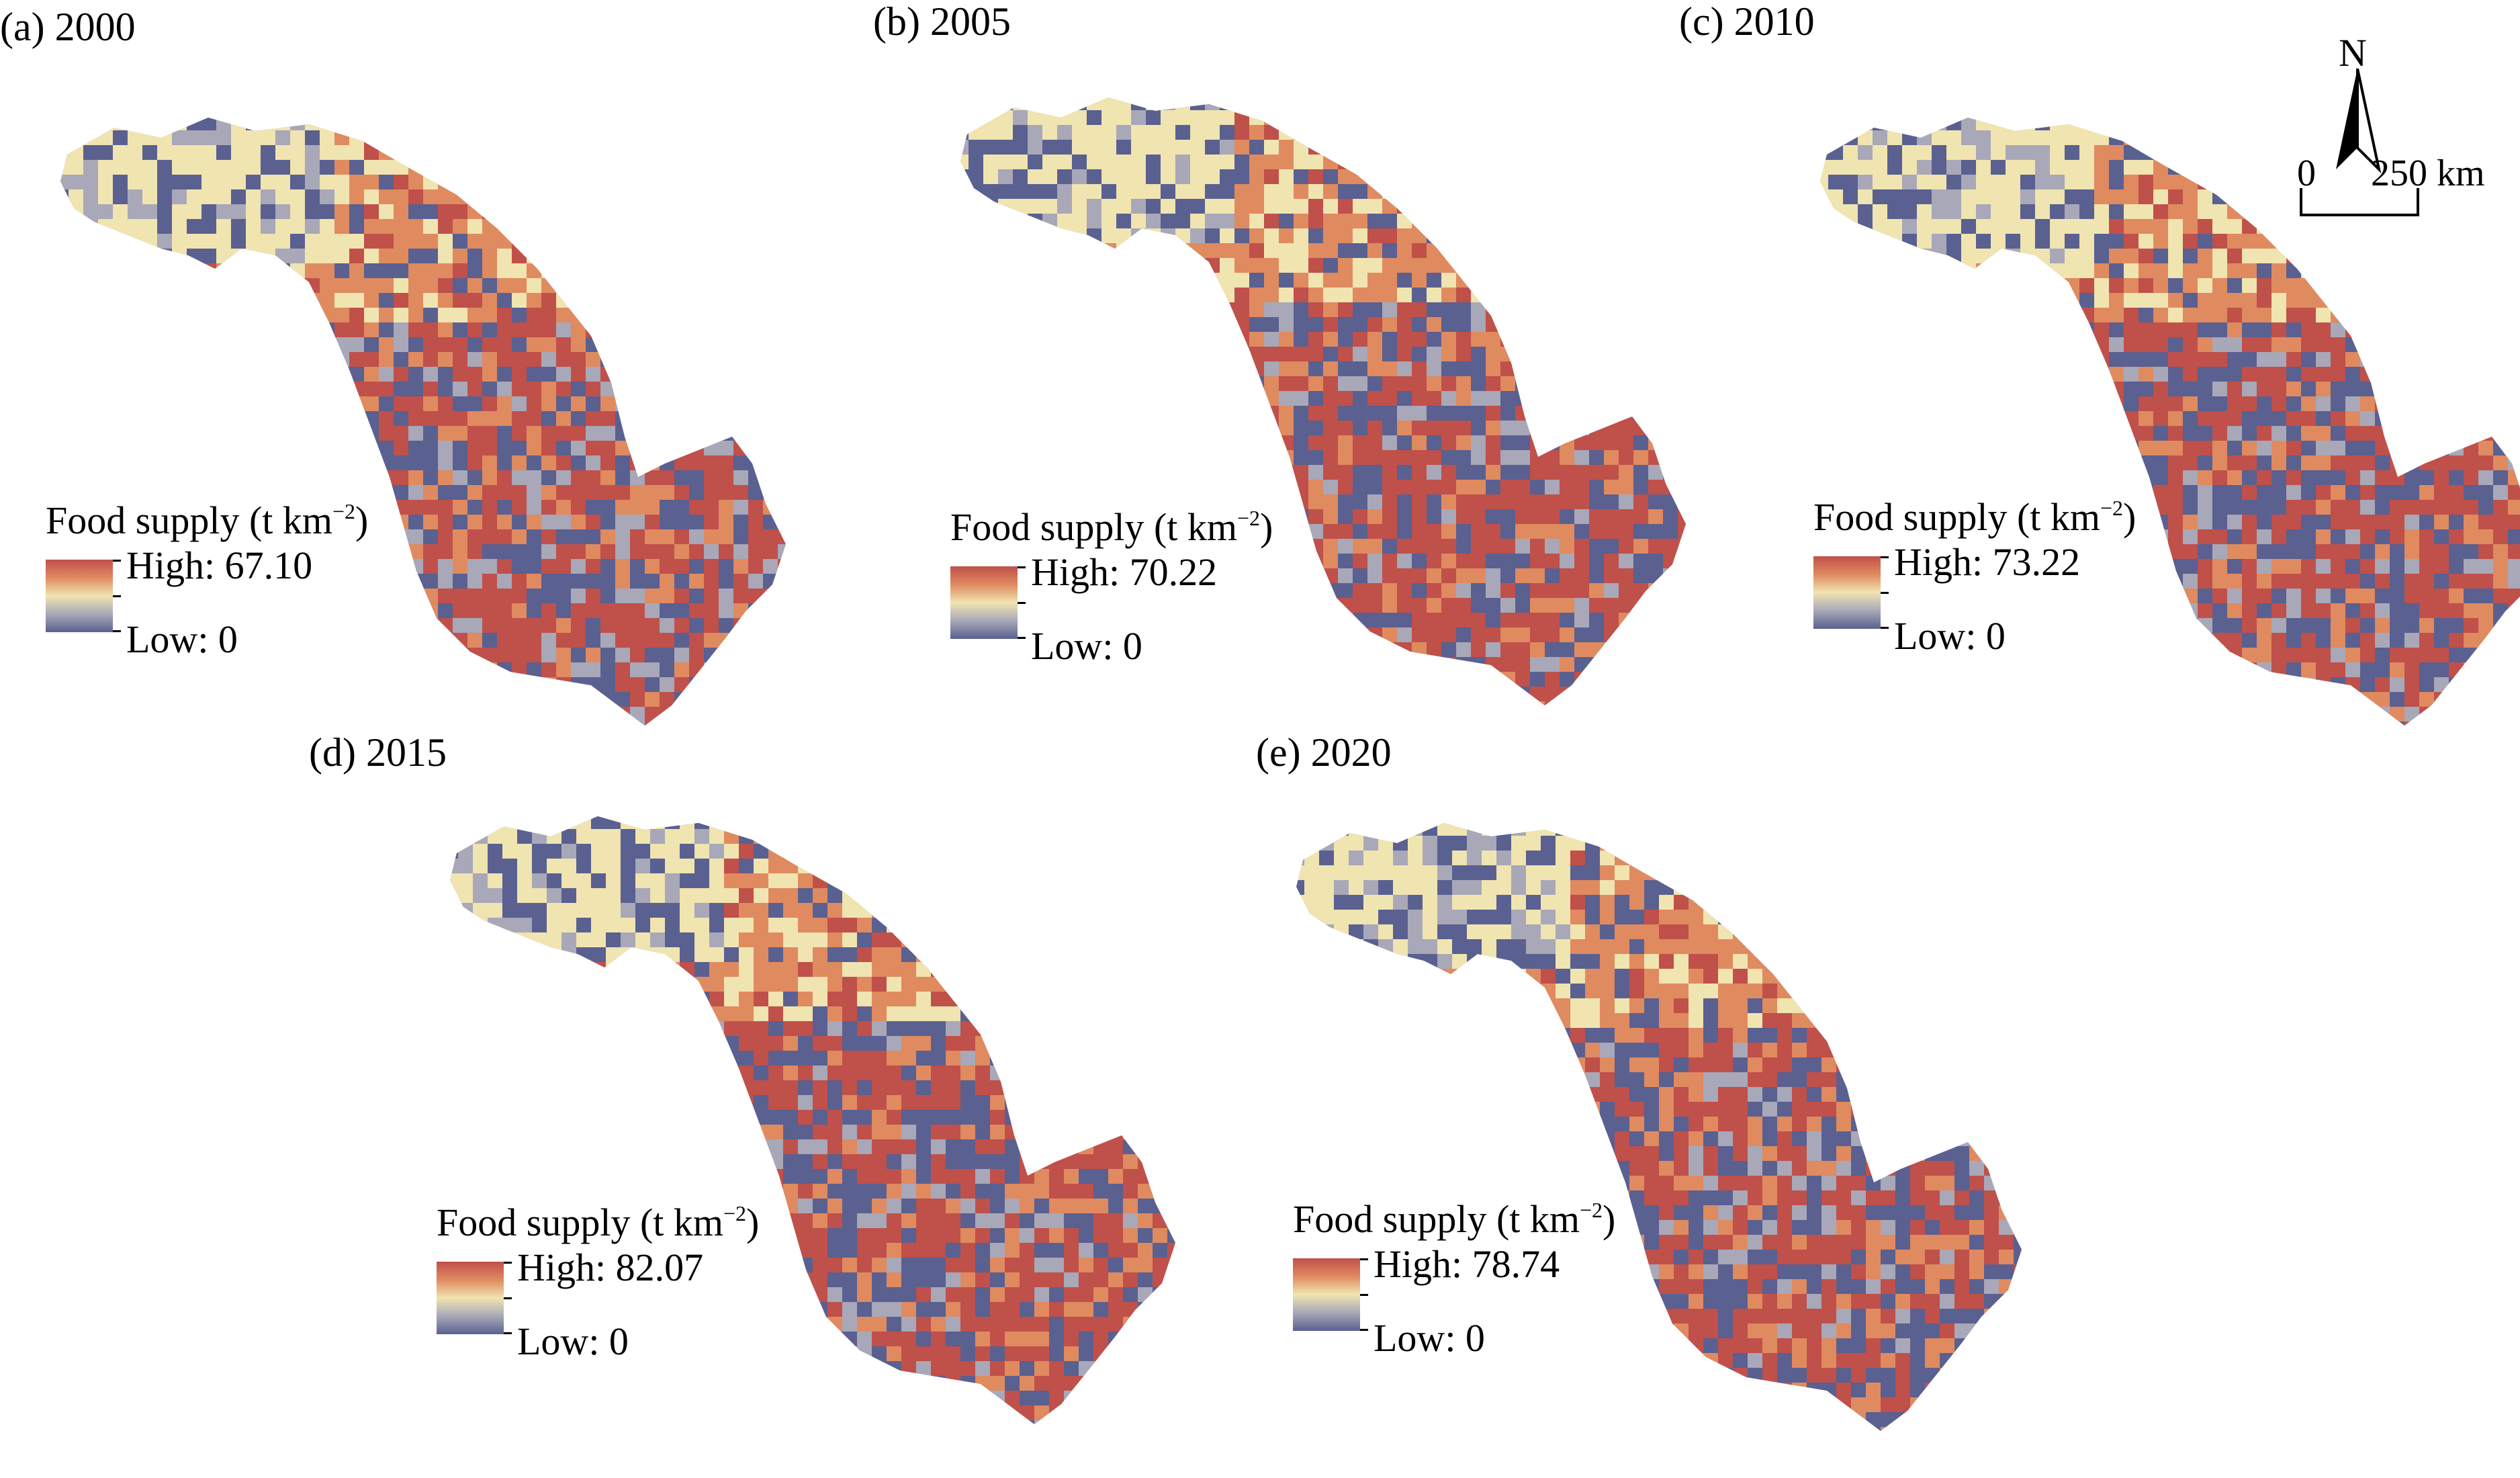  Describe the element at coordinates (2049, 584) in the screenshot. I see `legend: Food supply (t km−2) High: 73.22 Low: 0` at that location.